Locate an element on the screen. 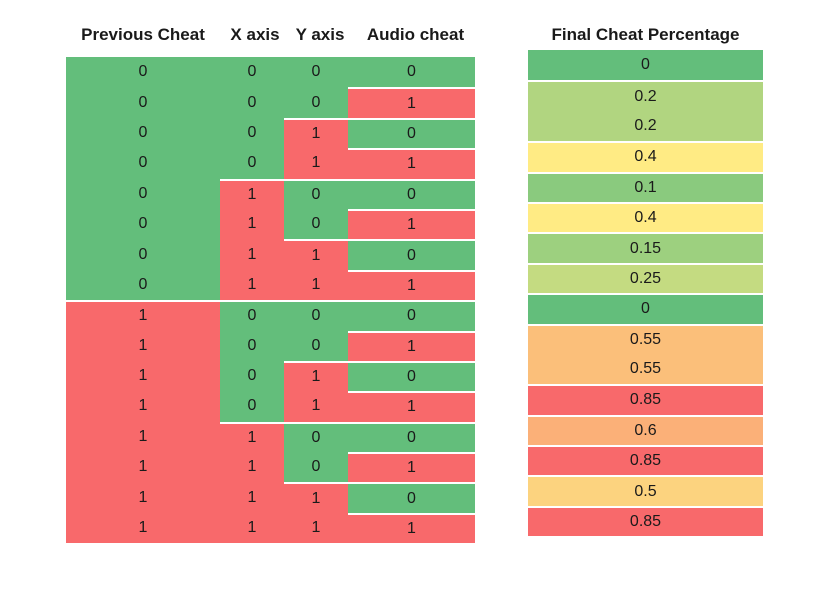 Image resolution: width=817 pixels, height=590 pixels. header-final-cheat-percentage: Final Cheat Percentage is located at coordinates (645, 34).